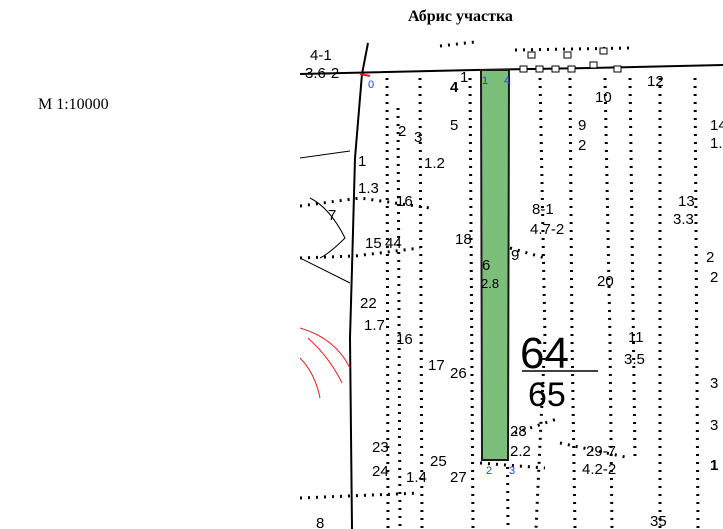 This screenshot has width=723, height=529. I want to click on red-arc-left, so click(325, 348).